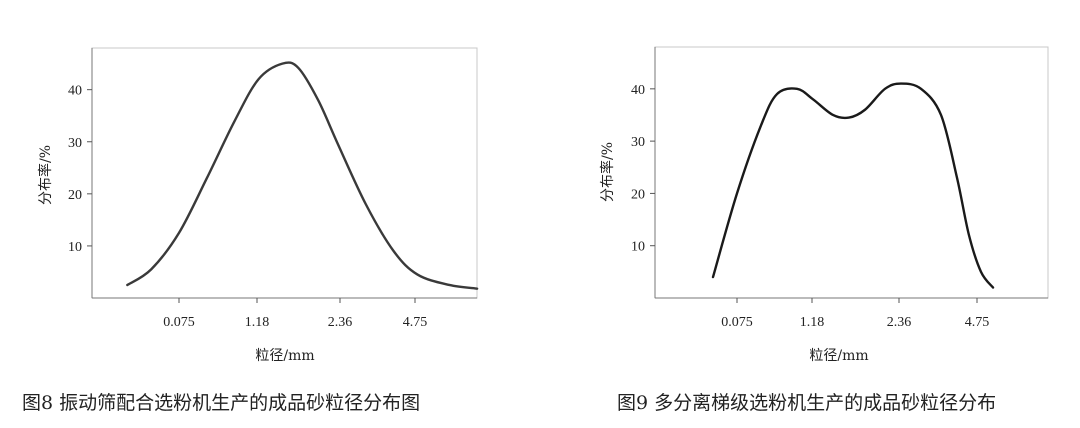  Describe the element at coordinates (855, 314) in the screenshot. I see `chart-9-x-ticks: 0.075 1.18 2.36 4.75` at that location.